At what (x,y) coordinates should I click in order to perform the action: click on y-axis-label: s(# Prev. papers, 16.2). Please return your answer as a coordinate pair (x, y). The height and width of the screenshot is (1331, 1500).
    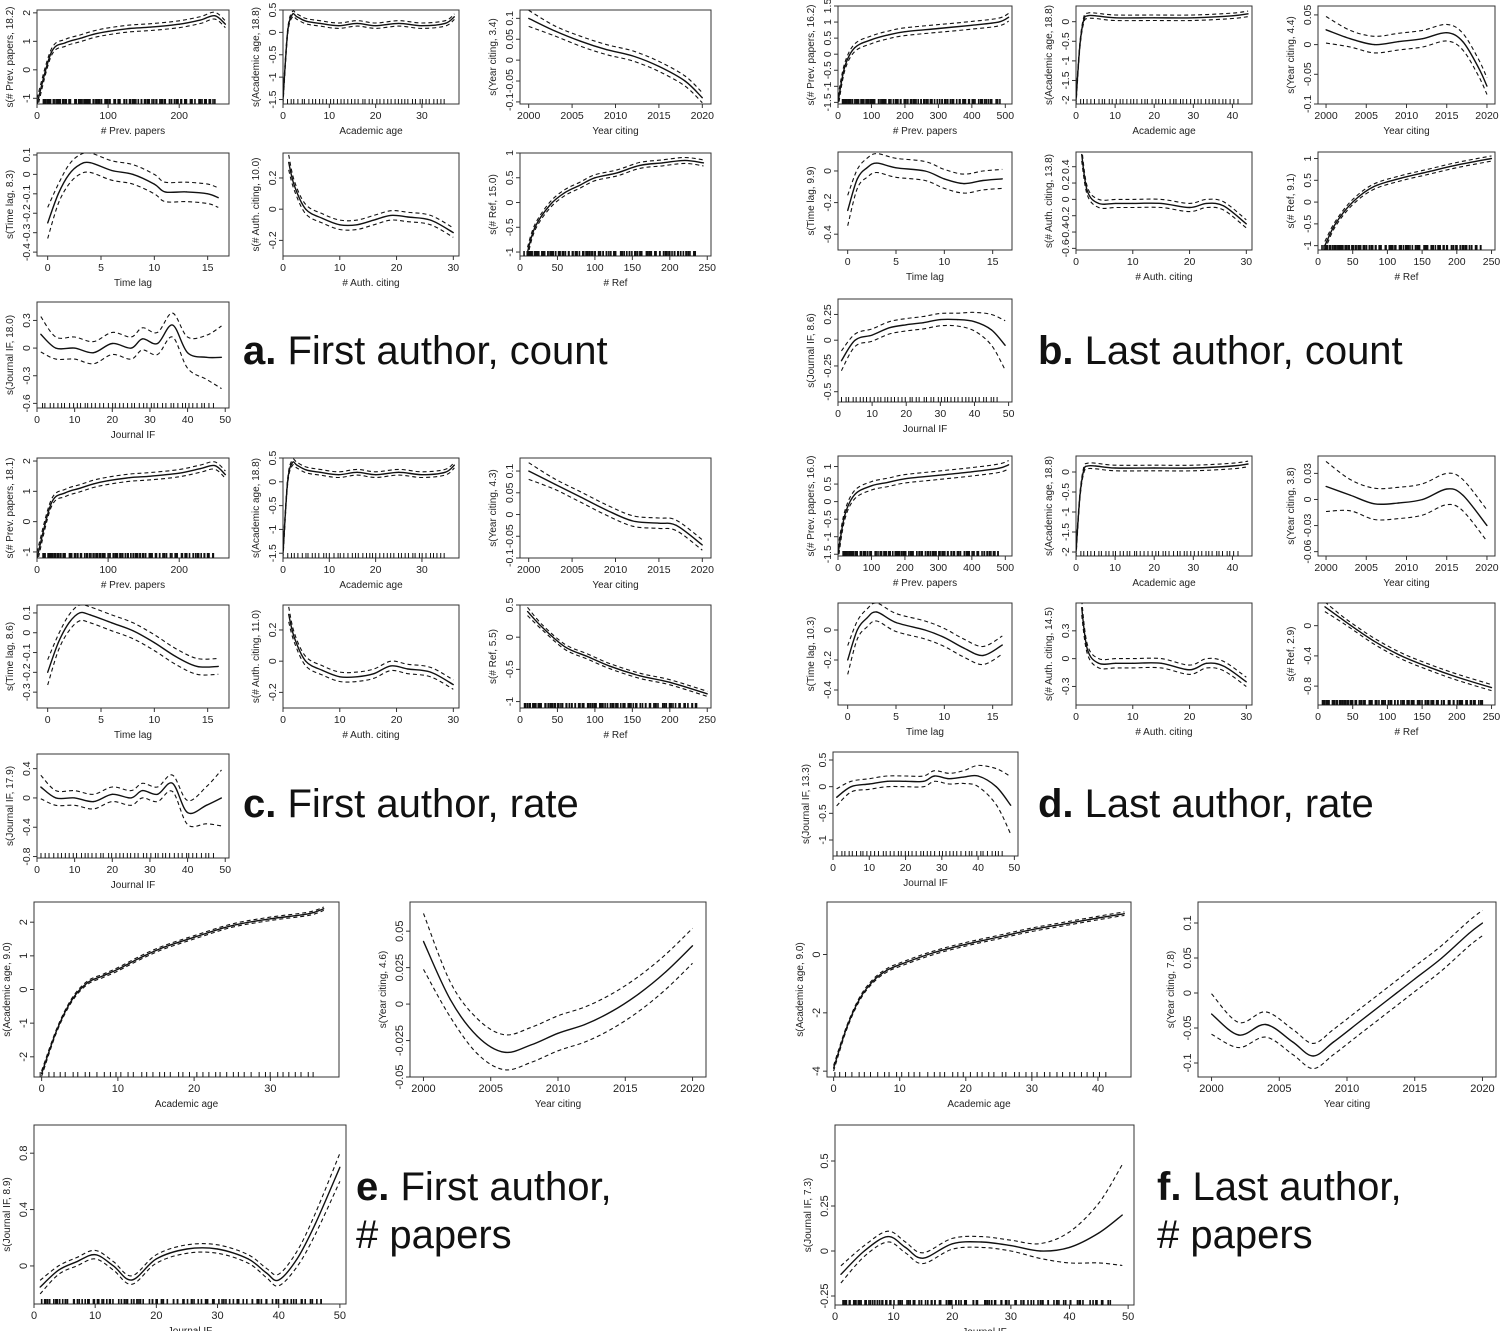
    Looking at the image, I should click on (811, 55).